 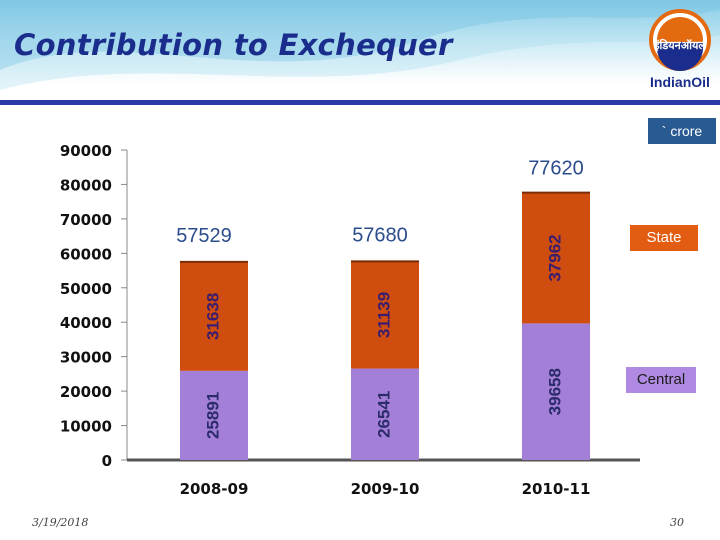 I want to click on y-tick-label: 40000, so click(x=86, y=323).